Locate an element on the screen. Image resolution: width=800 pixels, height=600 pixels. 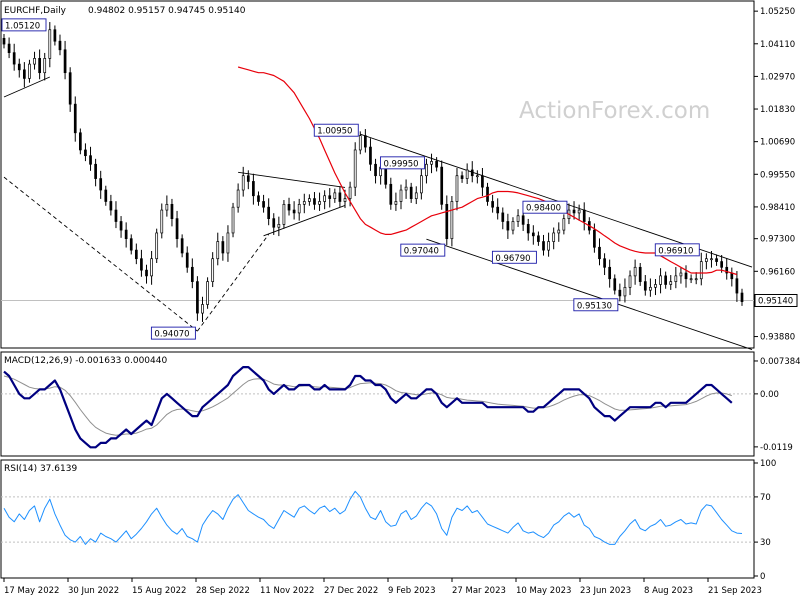
price-header-symbol: EURCHF,Daily is located at coordinates (35, 11).